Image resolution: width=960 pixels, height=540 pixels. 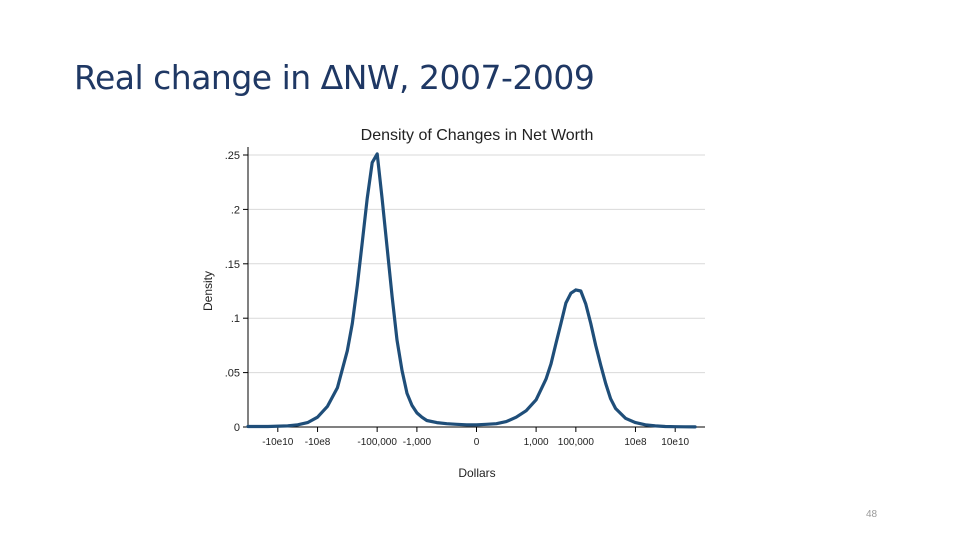 What do you see at coordinates (477, 135) in the screenshot?
I see `chart-title: Density of Changes in Net Worth` at bounding box center [477, 135].